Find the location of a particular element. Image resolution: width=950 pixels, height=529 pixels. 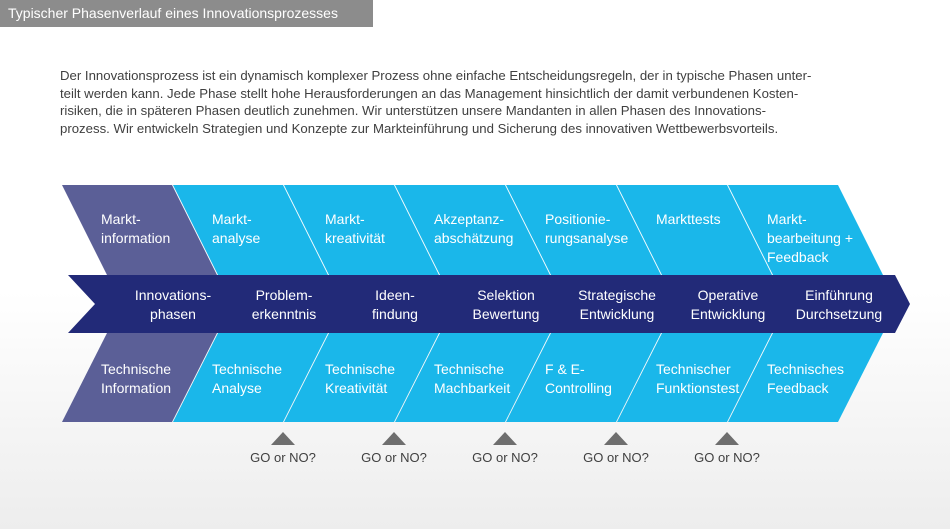

bottom-phase-label-1: Technische Information is located at coordinates (136, 379).